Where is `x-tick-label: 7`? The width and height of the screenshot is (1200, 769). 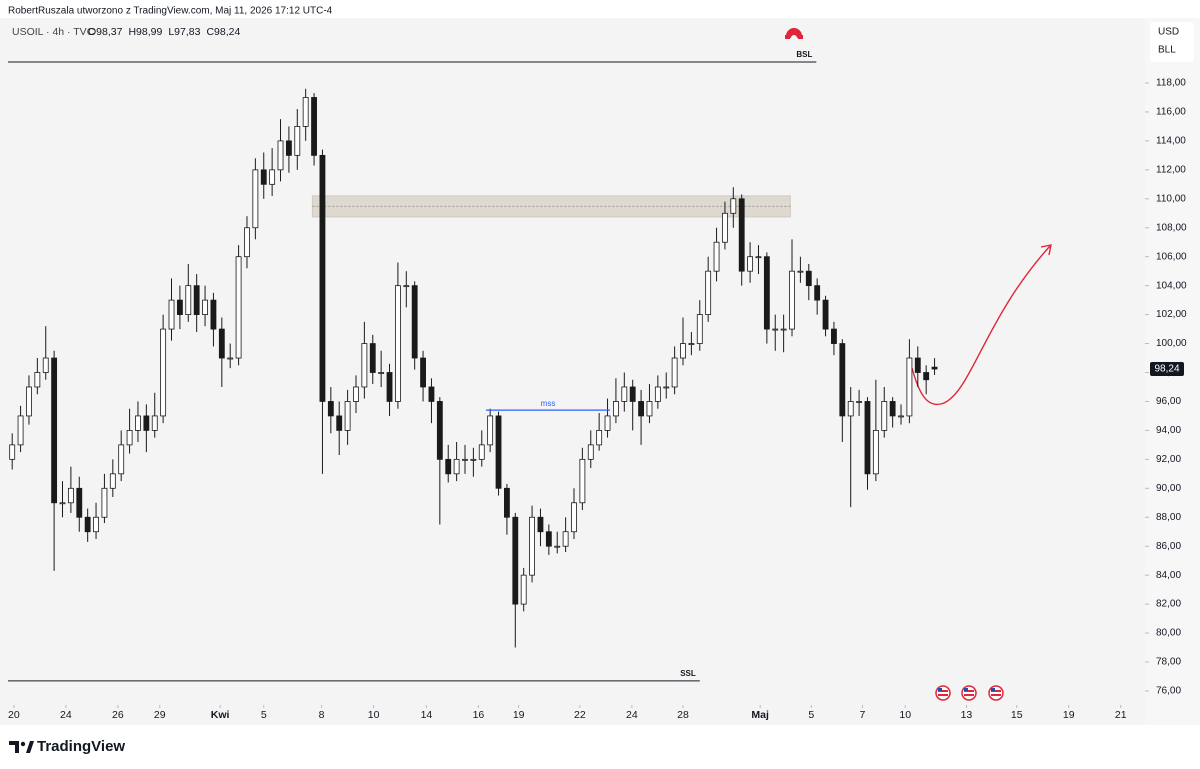
x-tick-label: 7 is located at coordinates (863, 715).